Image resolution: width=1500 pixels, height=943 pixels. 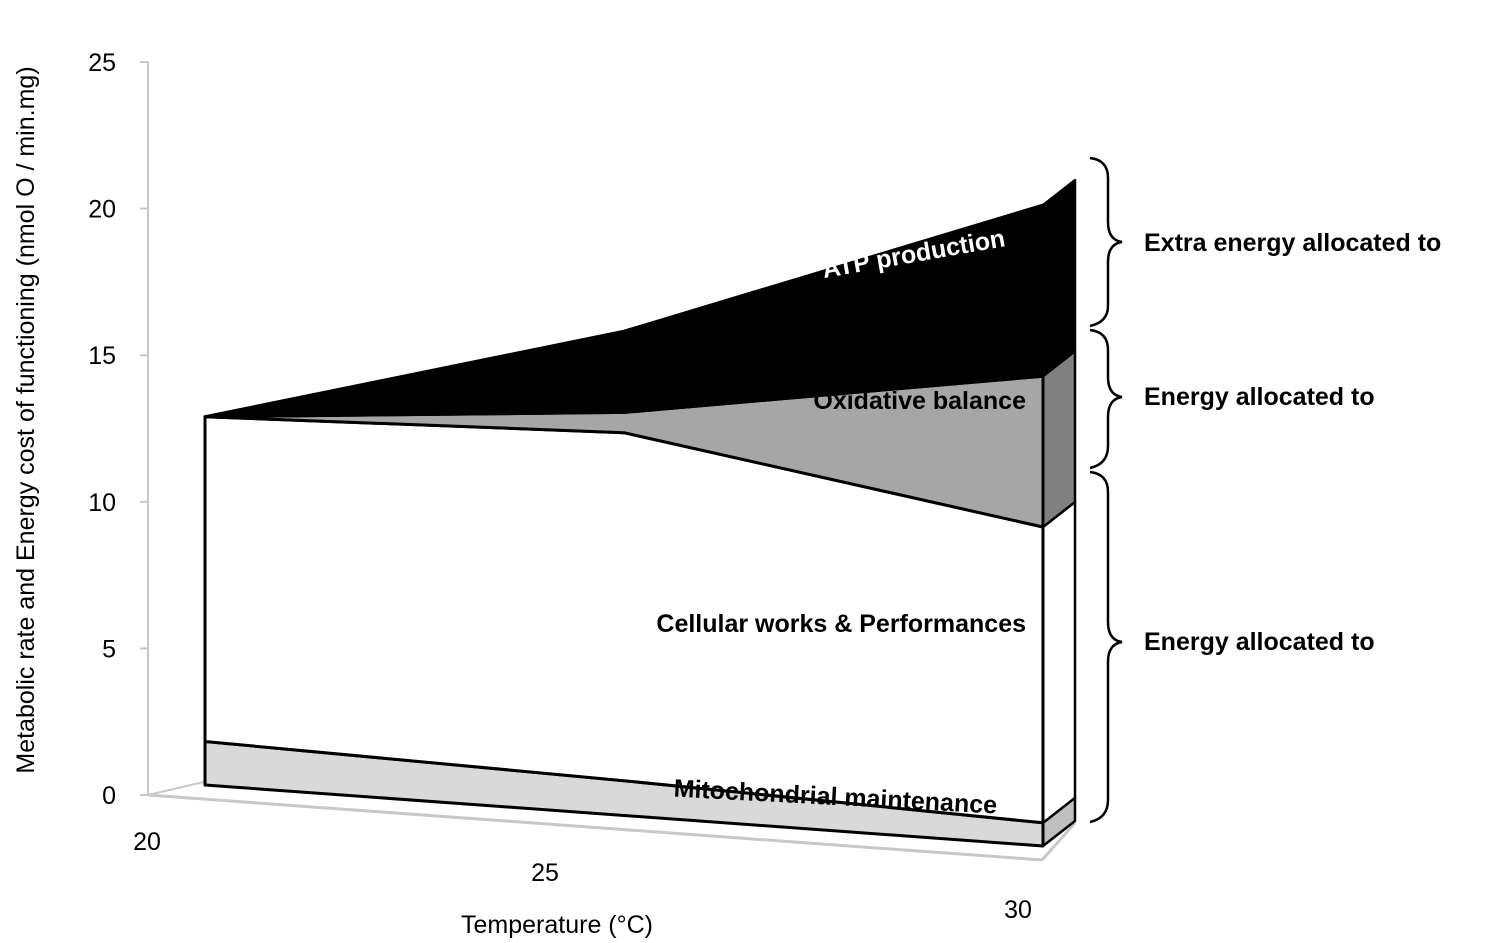 I want to click on y-tick-group: 0 5 10 15 20 25, so click(x=118, y=429).